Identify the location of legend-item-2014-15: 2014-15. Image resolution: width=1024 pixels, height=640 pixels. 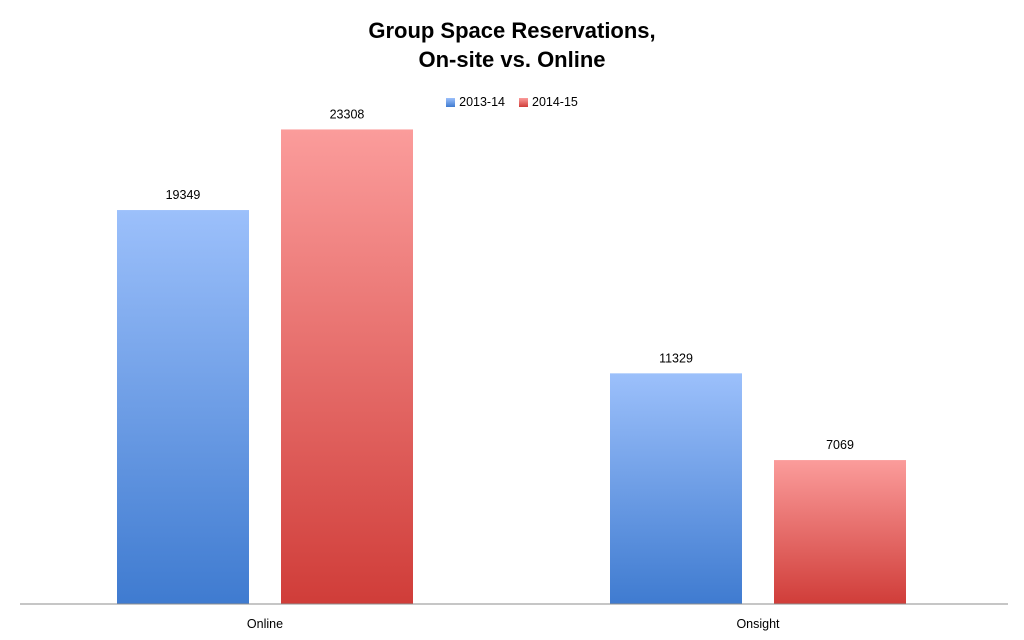
(548, 102).